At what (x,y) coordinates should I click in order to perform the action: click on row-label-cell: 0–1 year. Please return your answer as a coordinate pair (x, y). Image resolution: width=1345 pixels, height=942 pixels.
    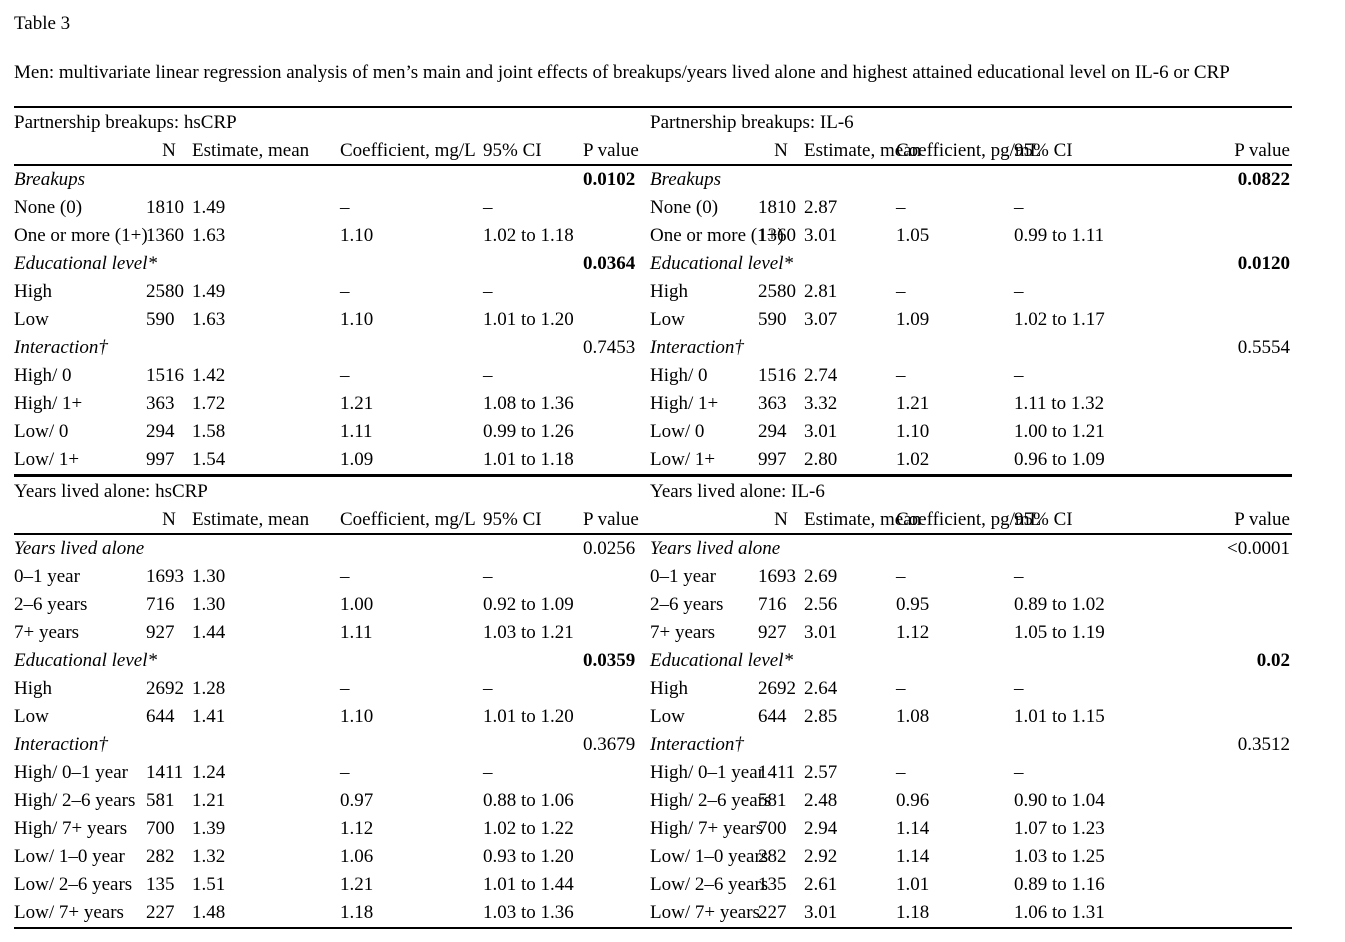
    Looking at the image, I should click on (683, 576).